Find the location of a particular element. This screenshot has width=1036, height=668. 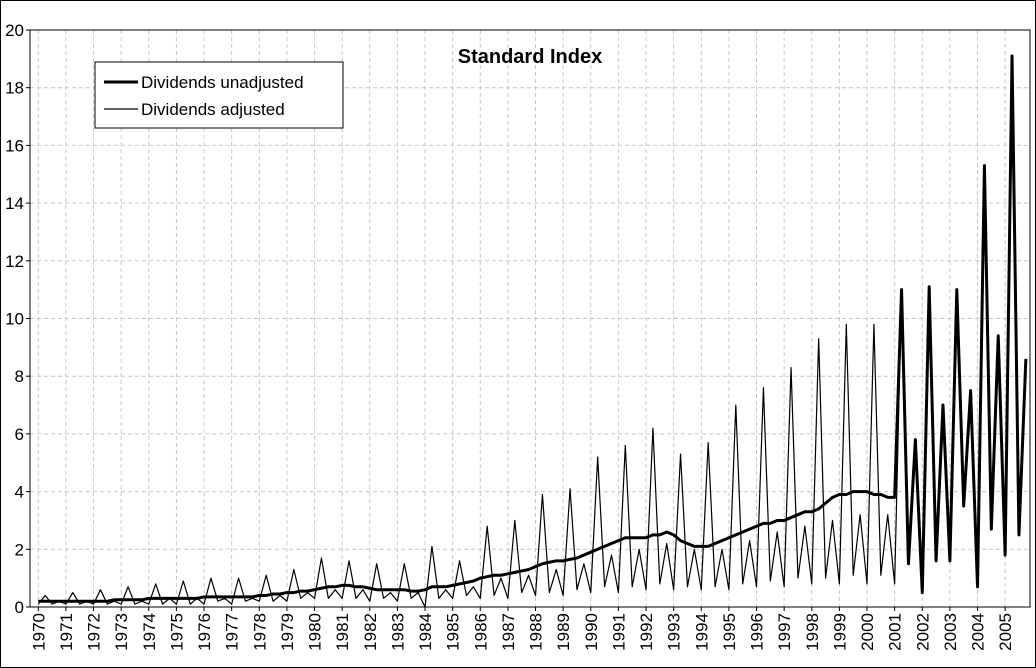

y-tick-label: 18 is located at coordinates (14, 88).